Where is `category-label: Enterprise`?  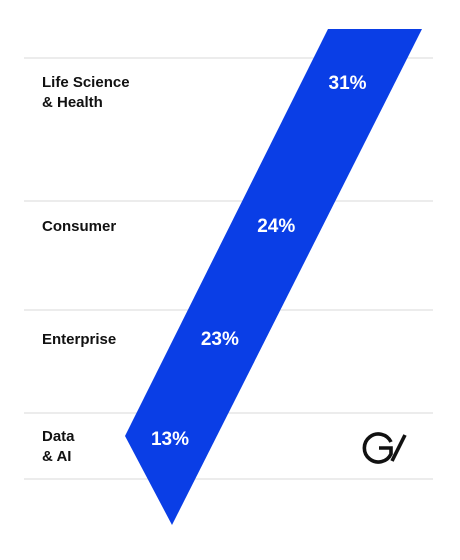 category-label: Enterprise is located at coordinates (79, 339).